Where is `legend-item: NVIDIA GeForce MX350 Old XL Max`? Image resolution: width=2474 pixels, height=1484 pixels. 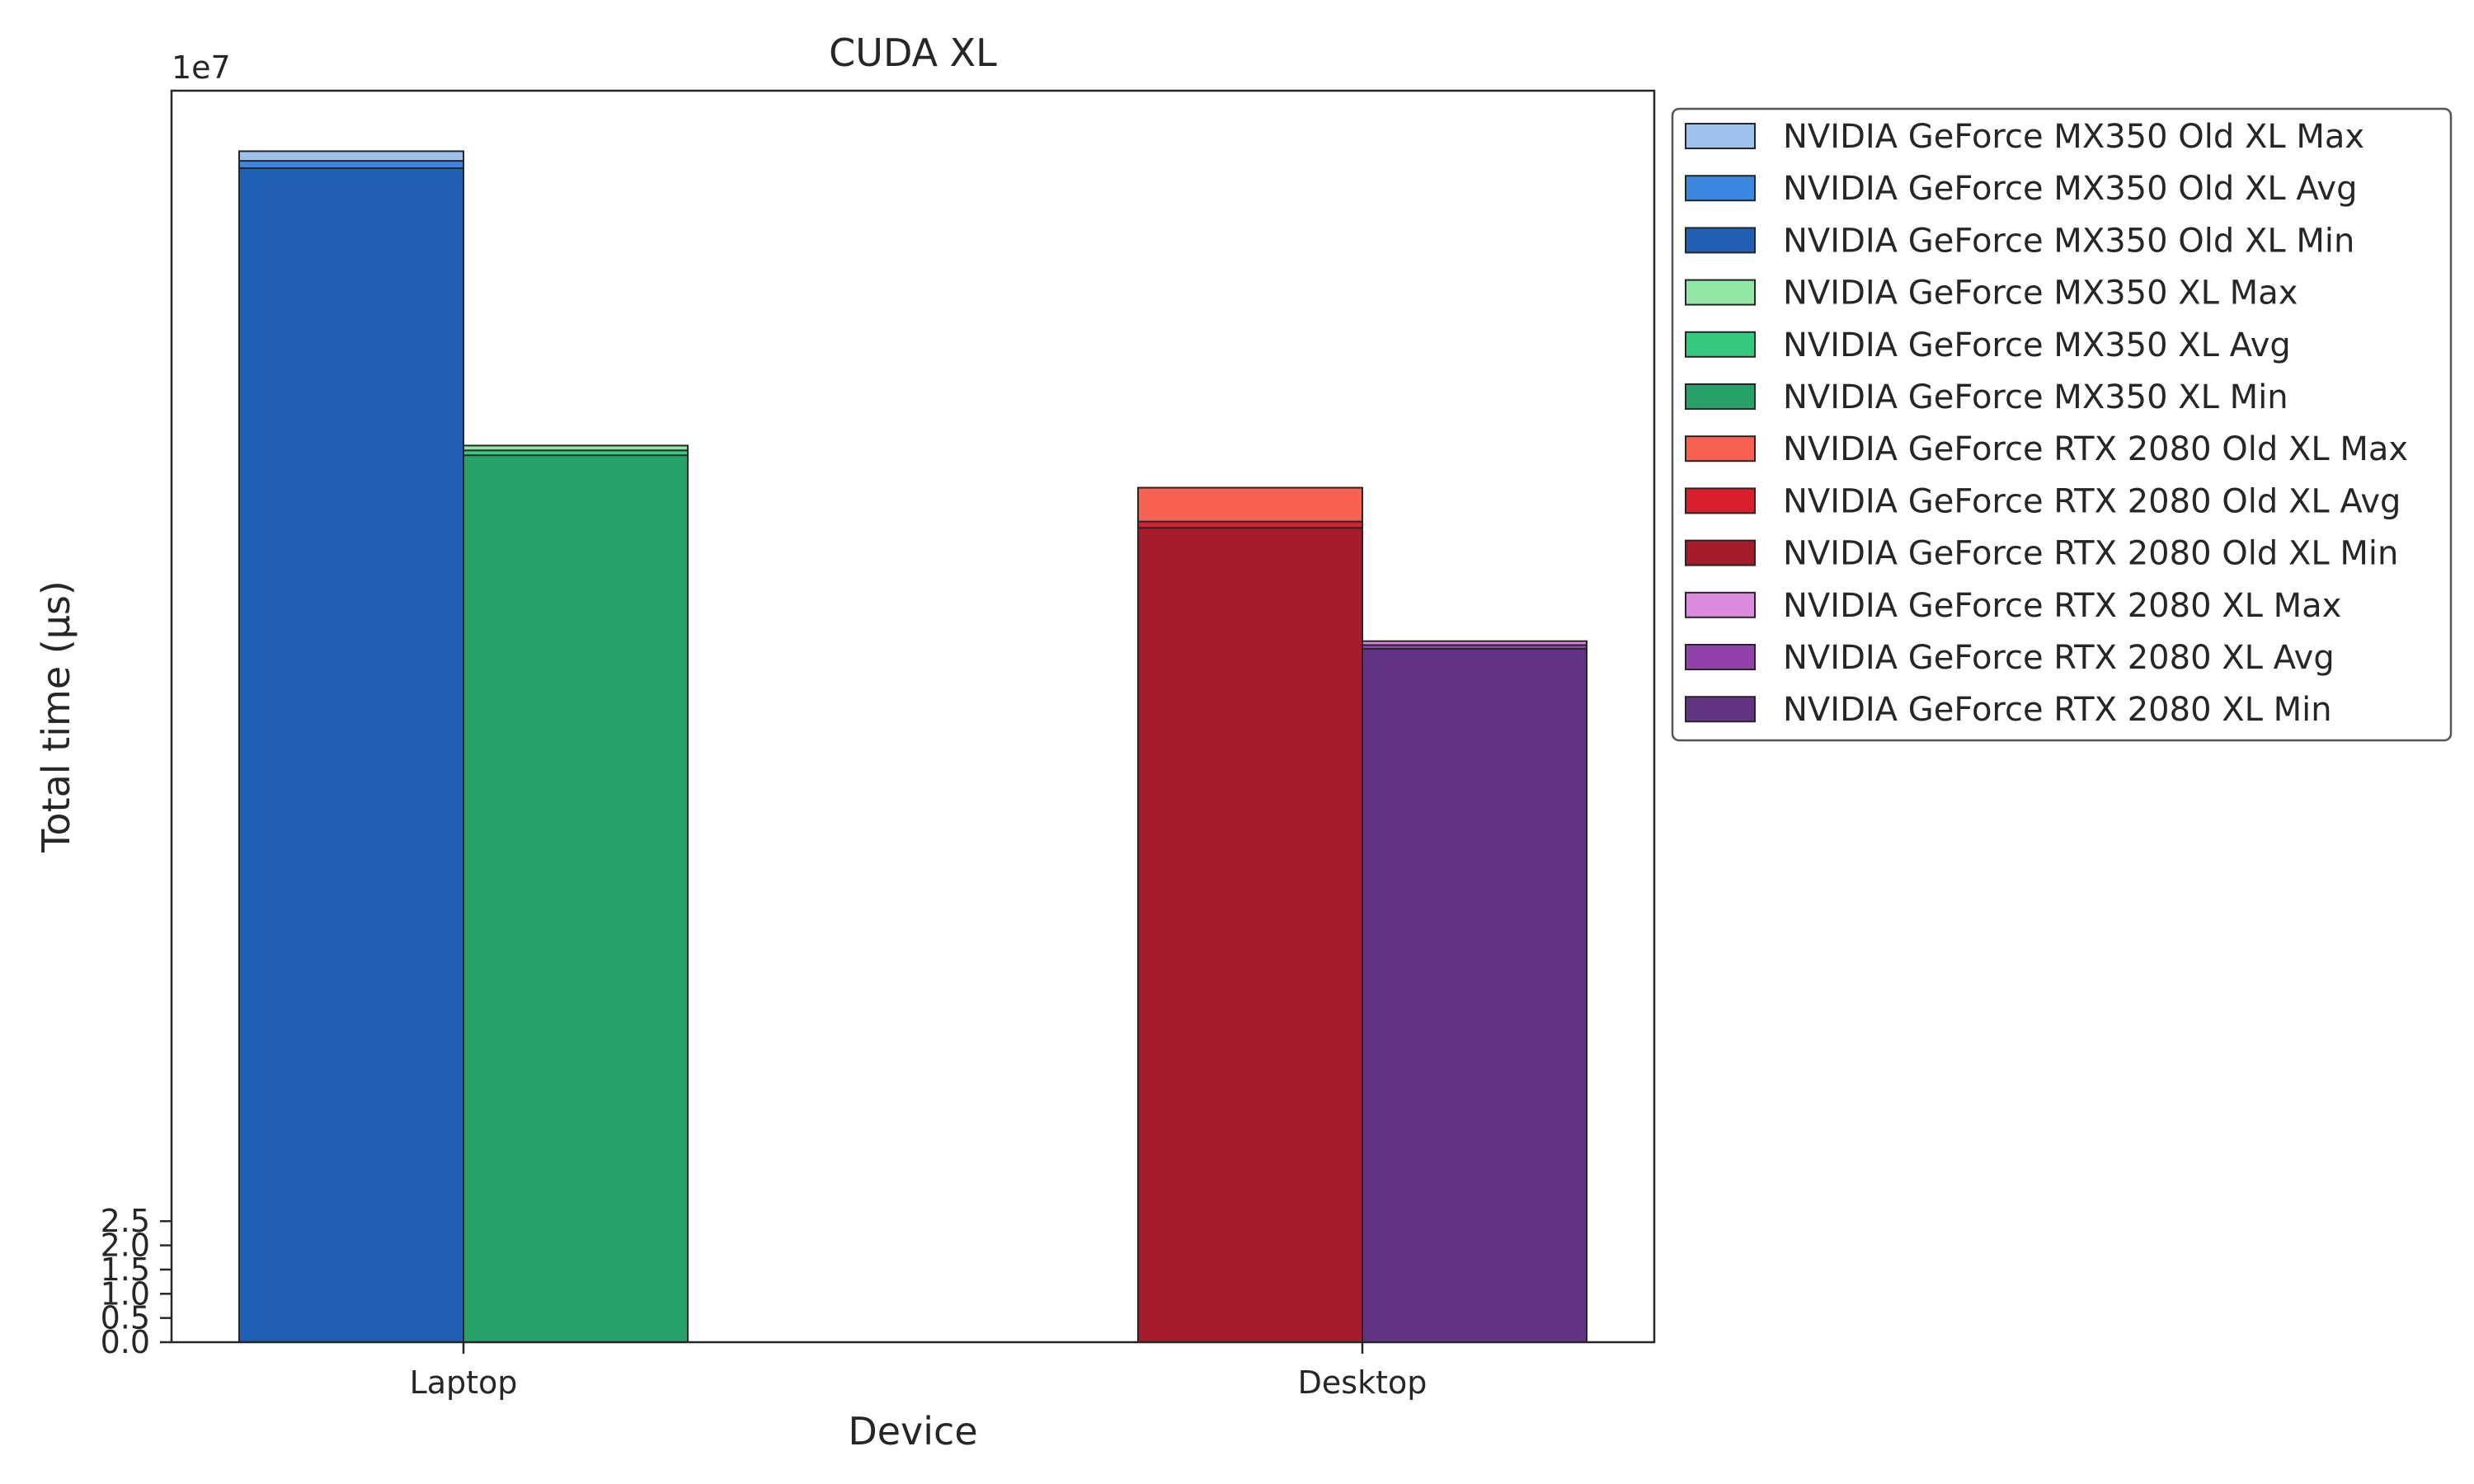 legend-item: NVIDIA GeForce MX350 Old XL Max is located at coordinates (2024, 137).